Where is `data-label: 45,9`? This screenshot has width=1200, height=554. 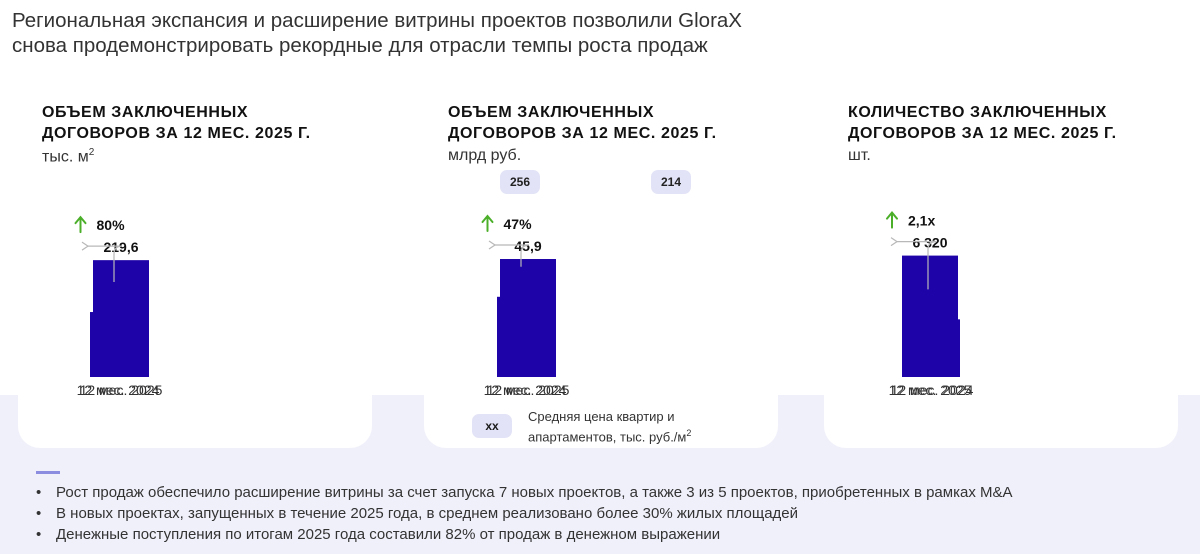 data-label: 45,9 is located at coordinates (527, 246).